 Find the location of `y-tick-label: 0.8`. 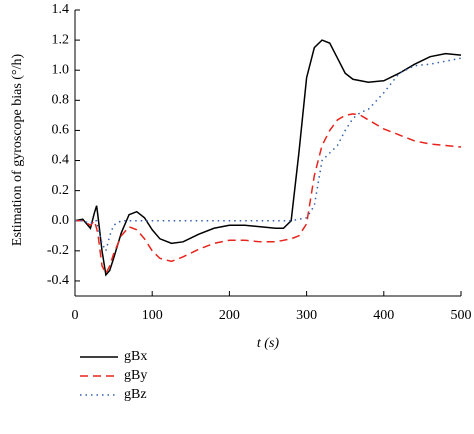

y-tick-label: 0.8 is located at coordinates (61, 100).